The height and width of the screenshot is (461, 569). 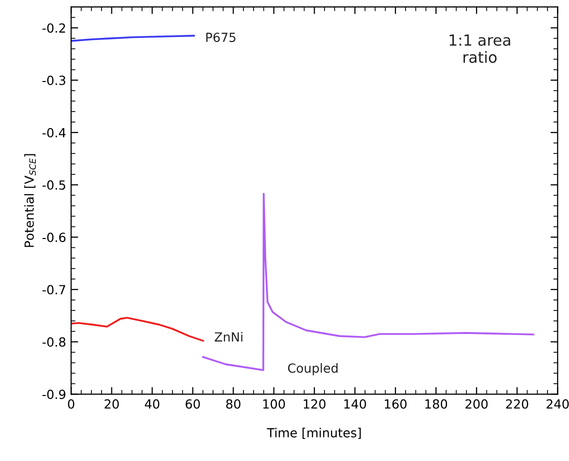 What do you see at coordinates (313, 369) in the screenshot?
I see `series-label: Coupled` at bounding box center [313, 369].